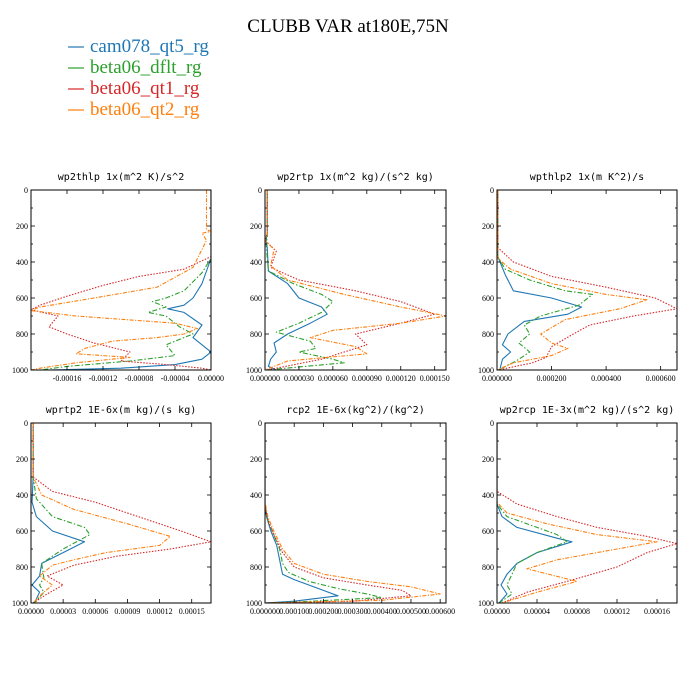 The height and width of the screenshot is (700, 700). Describe the element at coordinates (146, 67) in the screenshot. I see `legend-label: beta06_dflt_rg` at that location.